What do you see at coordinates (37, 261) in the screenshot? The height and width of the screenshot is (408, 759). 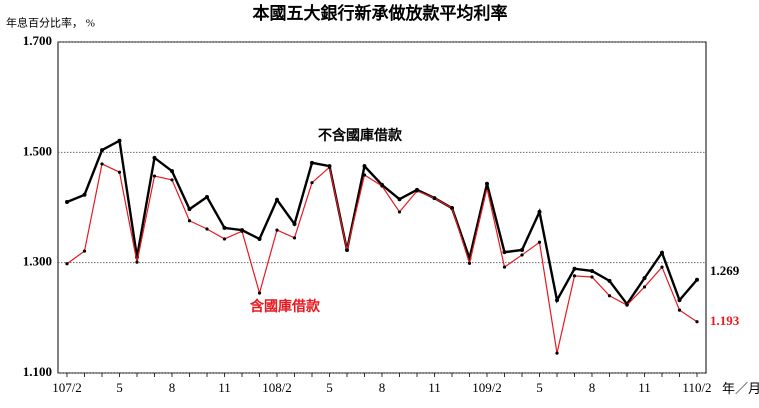 I see `y-tick-label: 1.300` at bounding box center [37, 261].